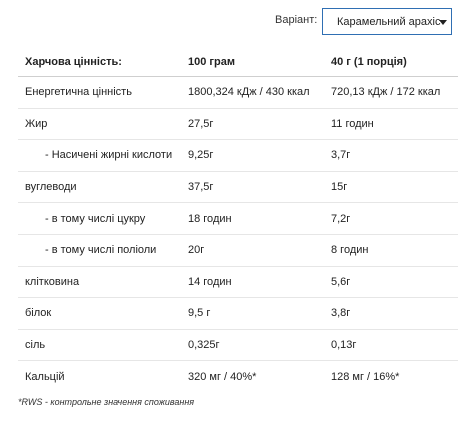 Image resolution: width=475 pixels, height=422 pixels. Describe the element at coordinates (99, 187) in the screenshot. I see `table-cell: вуглеводи` at that location.